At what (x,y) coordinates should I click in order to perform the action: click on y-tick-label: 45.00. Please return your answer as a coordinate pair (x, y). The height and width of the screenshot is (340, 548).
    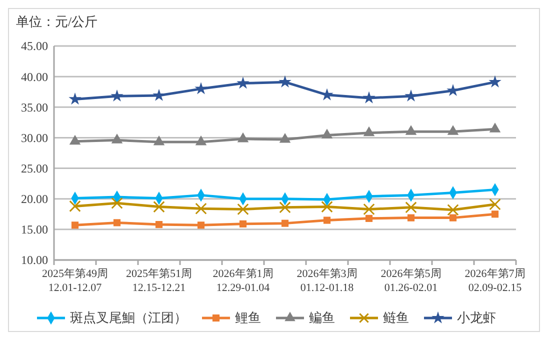
    Looking at the image, I should click on (34, 46).